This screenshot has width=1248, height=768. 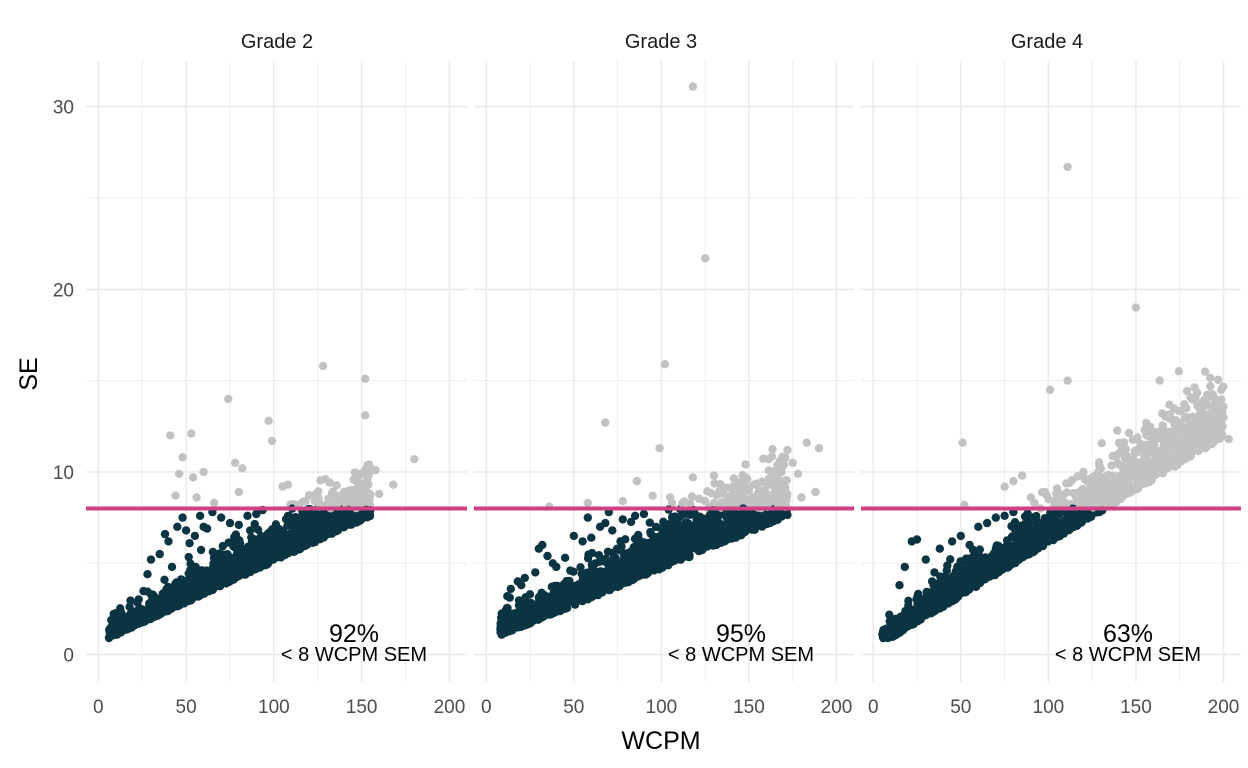 What do you see at coordinates (354, 655) in the screenshot?
I see `threshold-note: < 8 WCPM SEM` at bounding box center [354, 655].